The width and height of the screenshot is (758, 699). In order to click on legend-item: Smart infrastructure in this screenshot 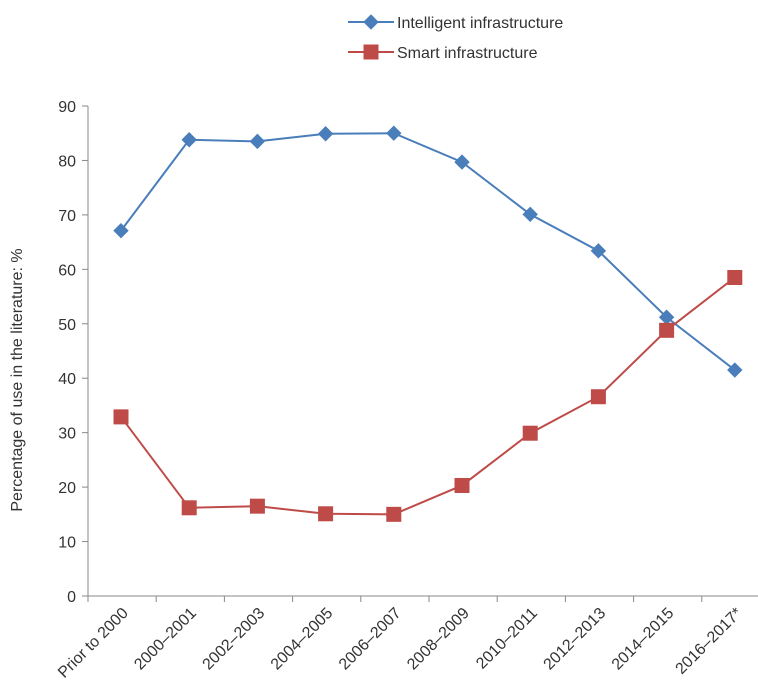, I will do `click(443, 53)`.